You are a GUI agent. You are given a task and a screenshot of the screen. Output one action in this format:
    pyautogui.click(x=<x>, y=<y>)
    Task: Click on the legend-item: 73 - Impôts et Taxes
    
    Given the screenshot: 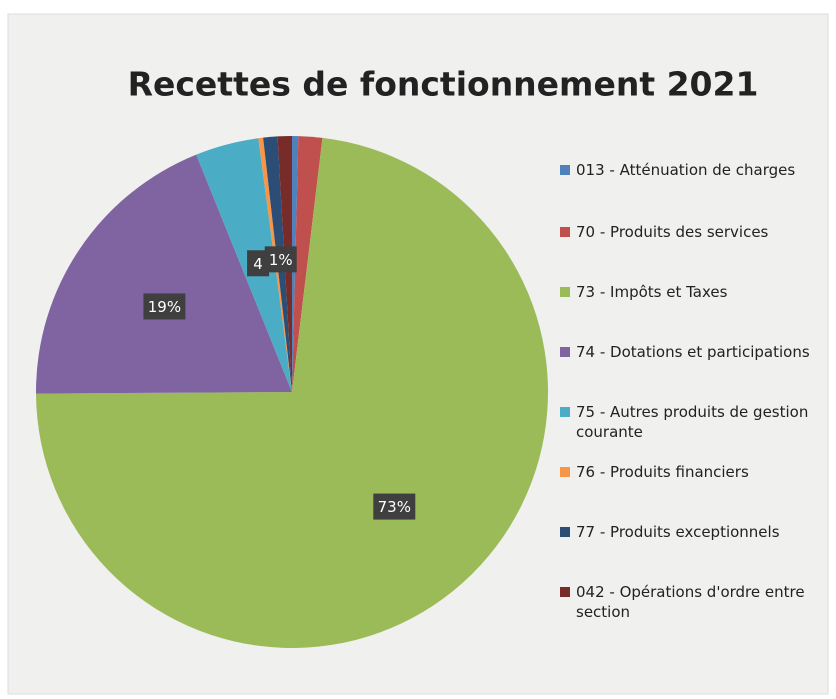 What is the action you would take?
    pyautogui.click(x=693, y=292)
    